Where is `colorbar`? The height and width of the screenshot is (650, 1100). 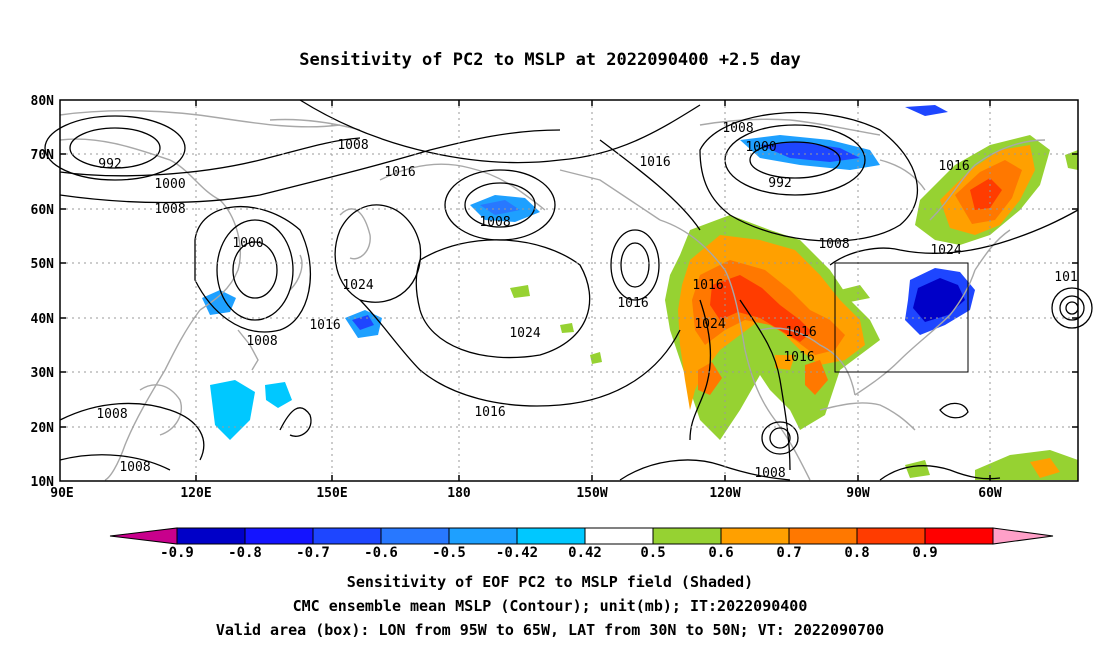 colorbar is located at coordinates (581, 536).